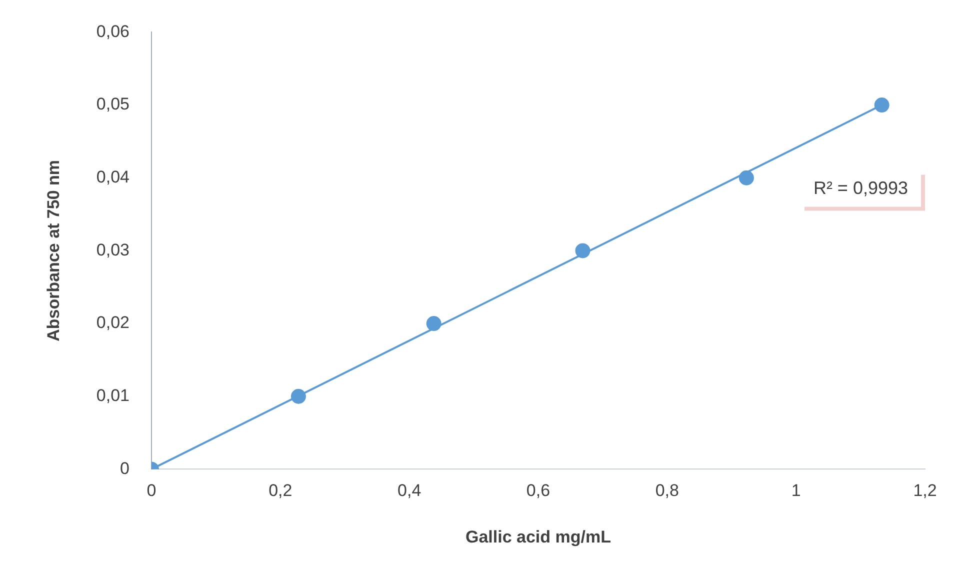  I want to click on y-tick-label: 0,06, so click(113, 31).